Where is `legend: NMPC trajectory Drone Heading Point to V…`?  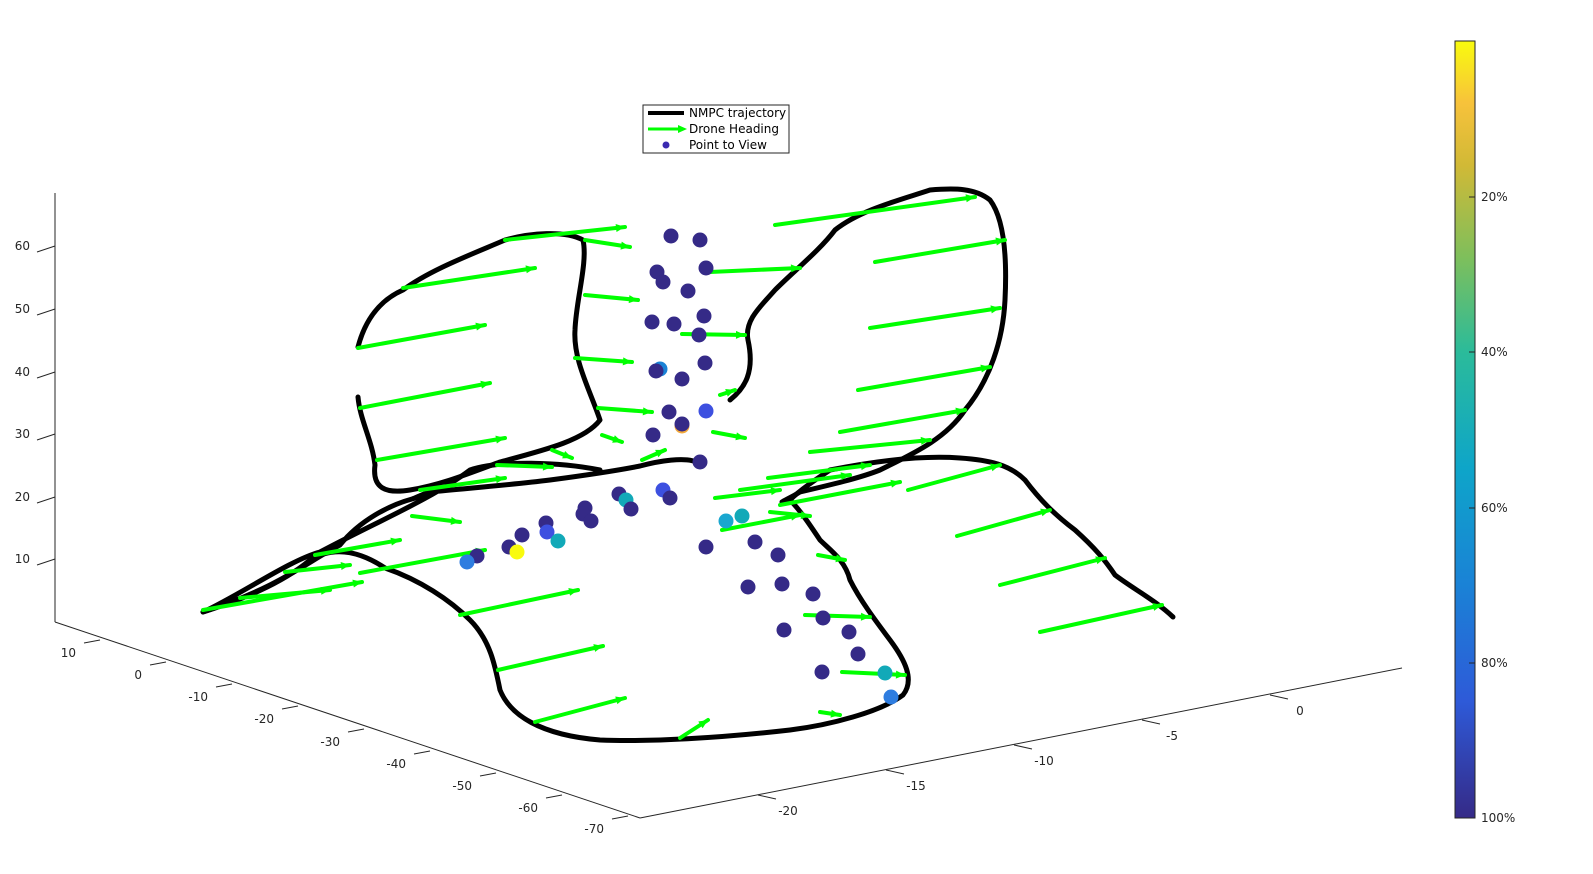
legend: NMPC trajectory Drone Heading Point to V… is located at coordinates (716, 129).